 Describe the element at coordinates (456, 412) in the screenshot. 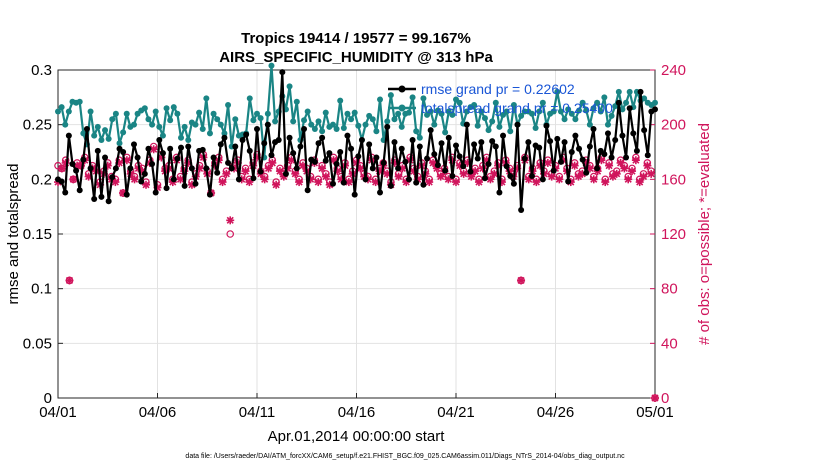

I see `x-tick-label: 04/21` at that location.